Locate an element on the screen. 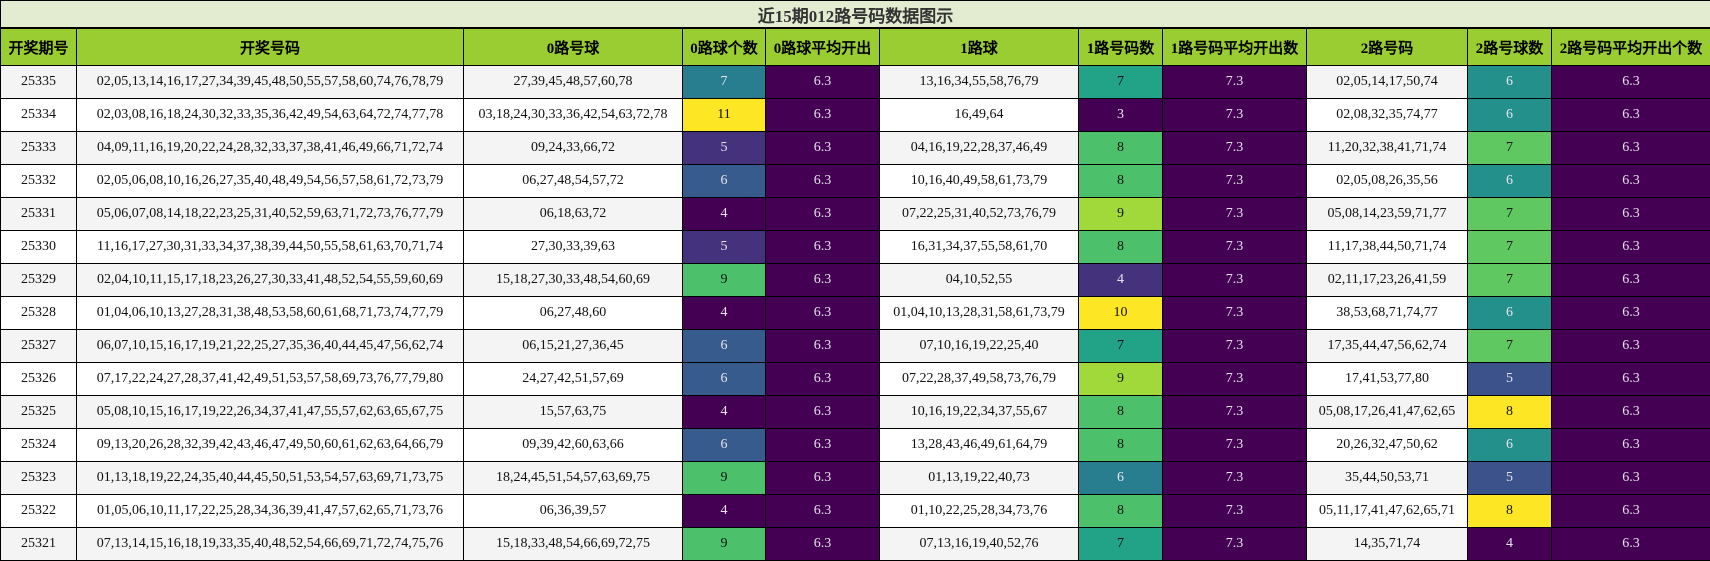  cell-road0-count: 5 is located at coordinates (724, 247).